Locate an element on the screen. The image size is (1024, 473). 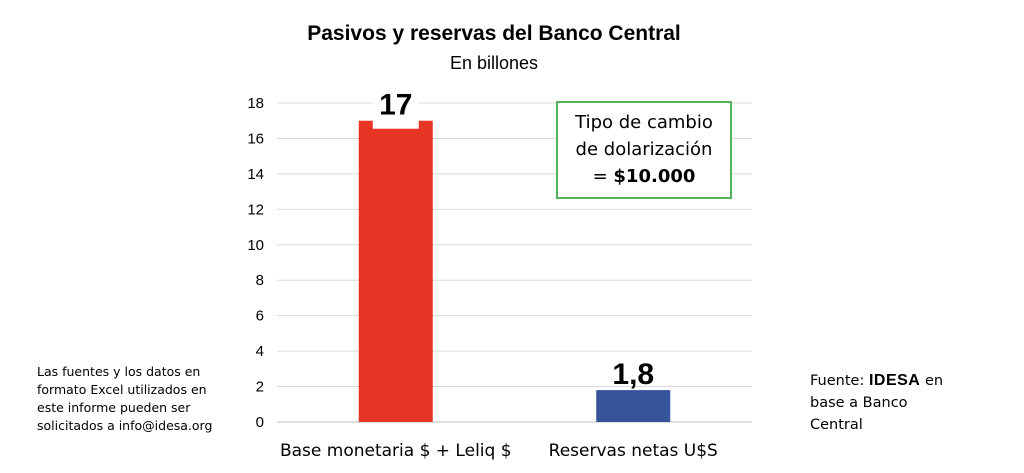
annotation-line-2: de dolarización is located at coordinates (644, 149).